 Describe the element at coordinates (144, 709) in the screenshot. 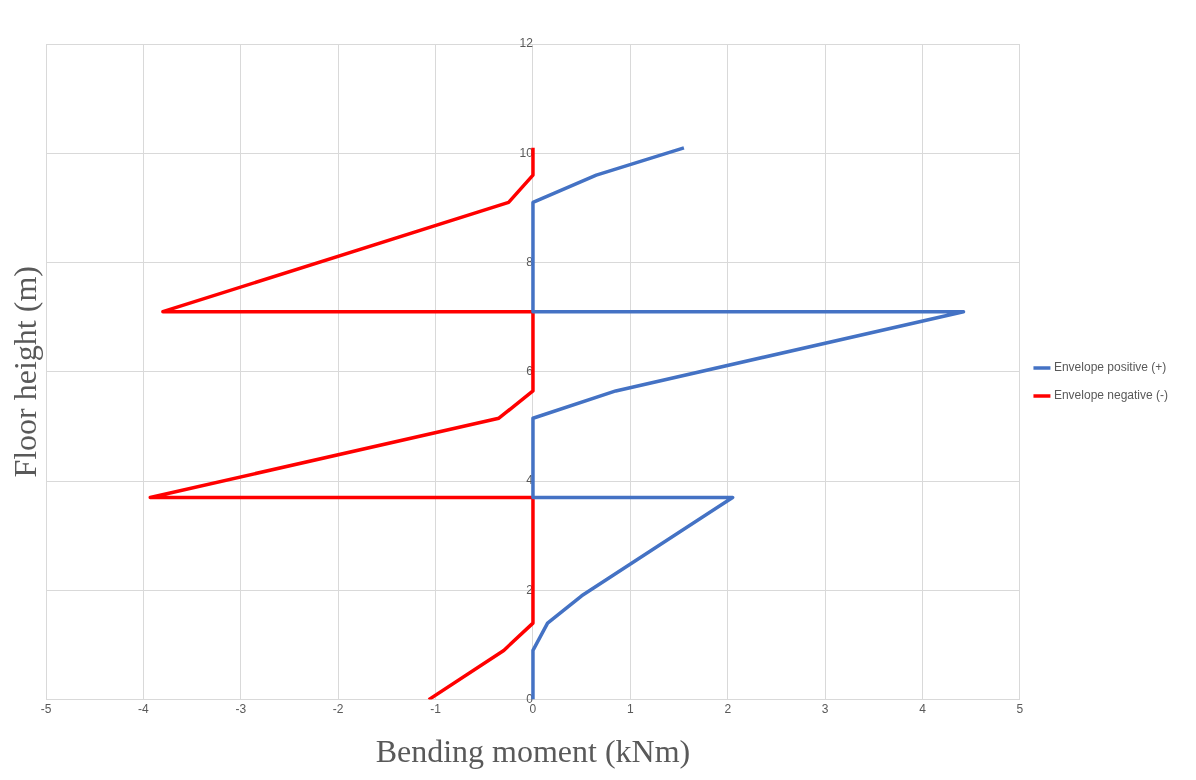

I see `x-tick-label: -4` at that location.